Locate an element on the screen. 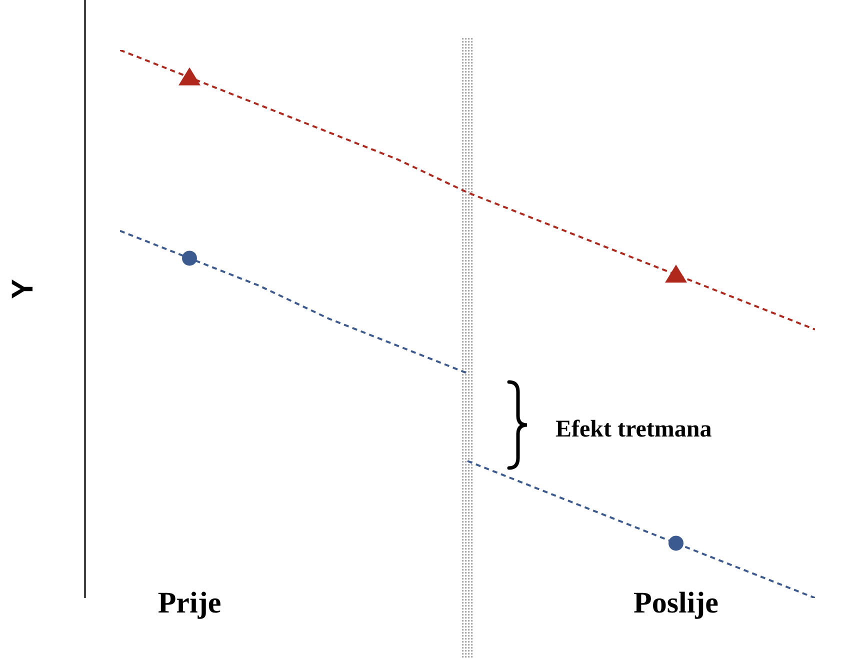 This screenshot has width=855, height=658. x-tick-label: Prije is located at coordinates (190, 603).